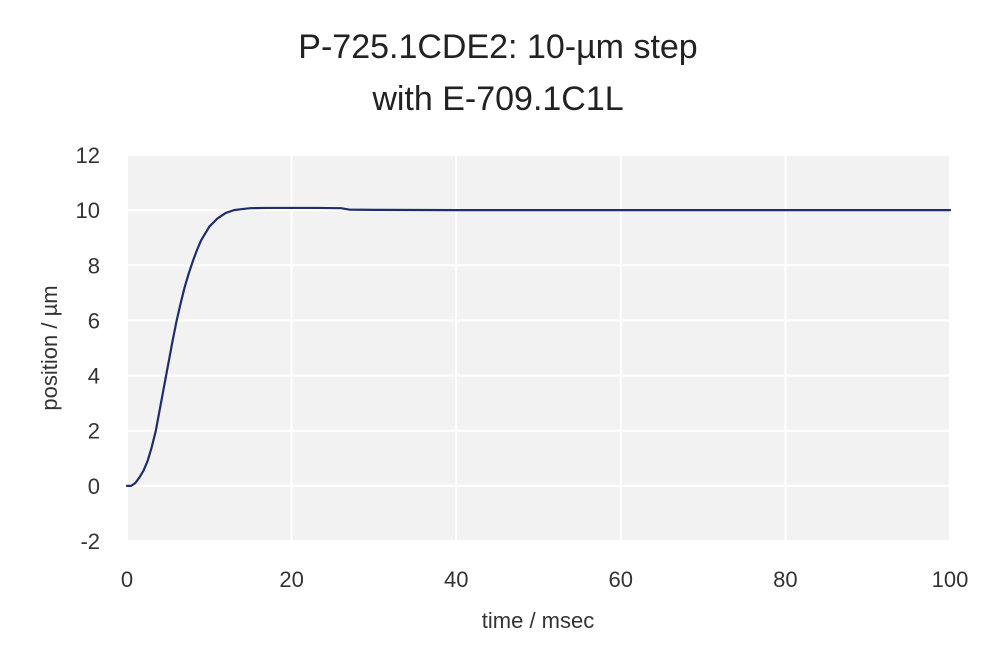  Describe the element at coordinates (127, 579) in the screenshot. I see `x-tick-label: 0` at that location.